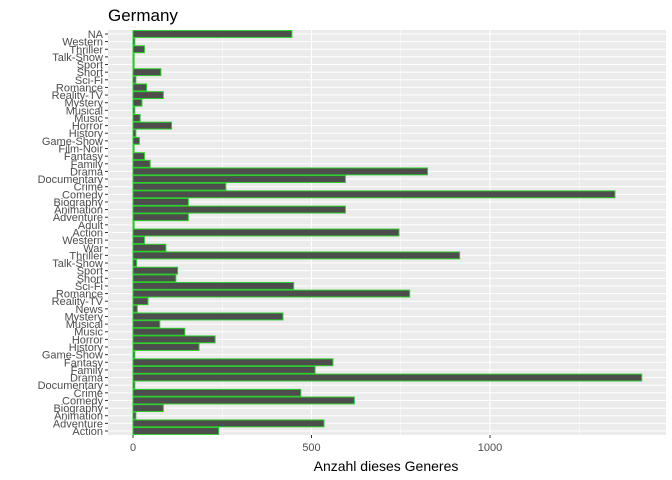 The width and height of the screenshot is (672, 480). Describe the element at coordinates (84, 317) in the screenshot. I see `y-tick-label: Mystery` at that location.